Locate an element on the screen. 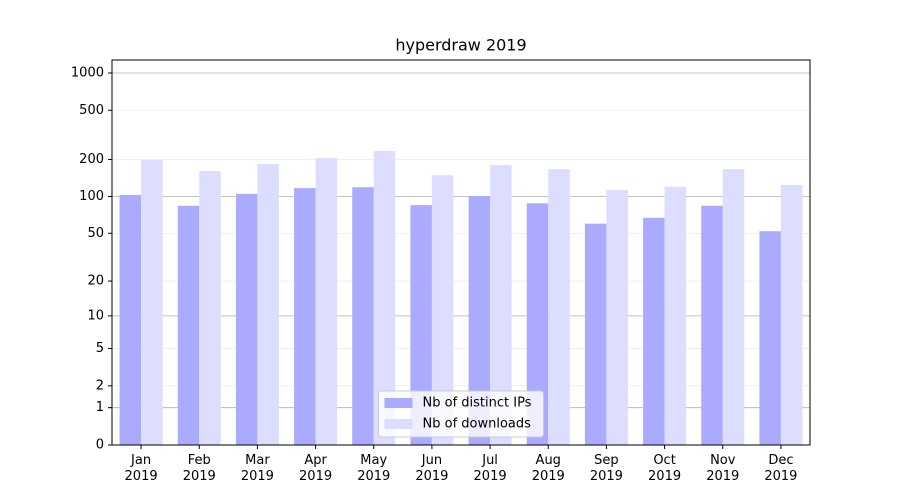  y-tick-label: 500 is located at coordinates (91, 110).